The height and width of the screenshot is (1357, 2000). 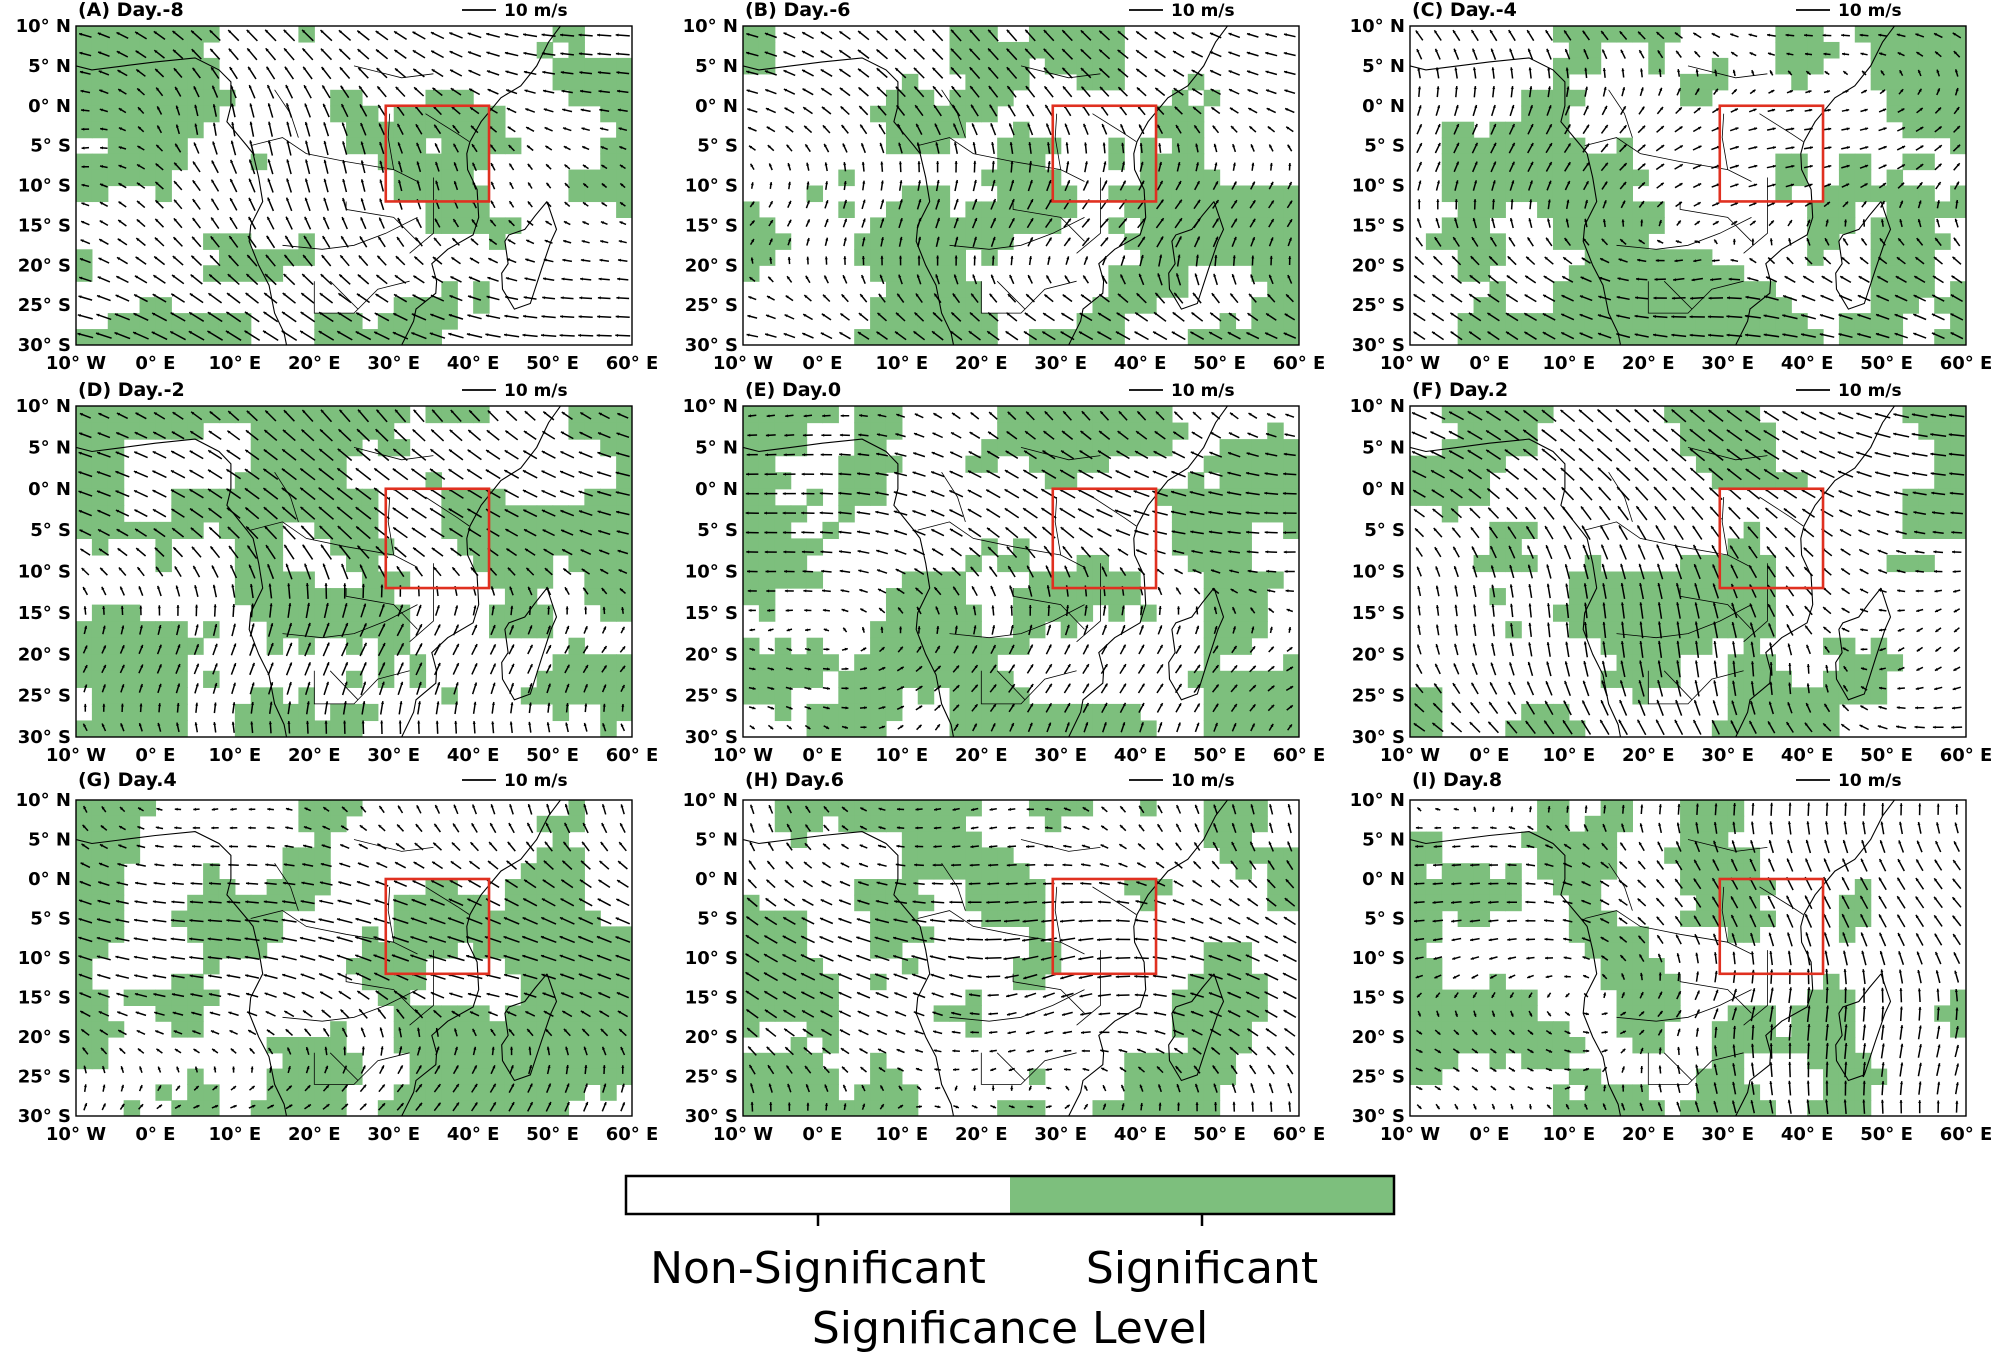 I want to click on country-border, so click(x=350, y=621).